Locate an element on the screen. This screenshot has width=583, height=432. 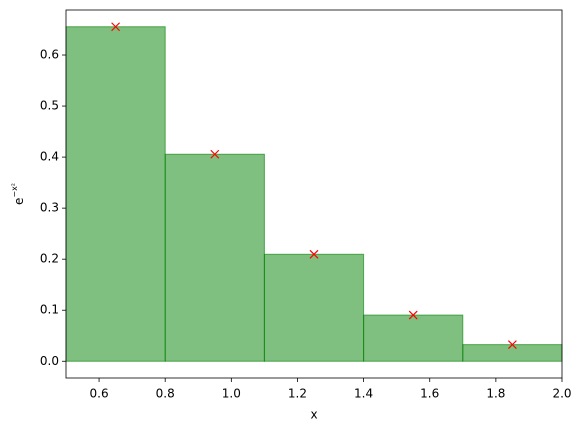
y-tick-label: 0.5 is located at coordinates (49, 106).